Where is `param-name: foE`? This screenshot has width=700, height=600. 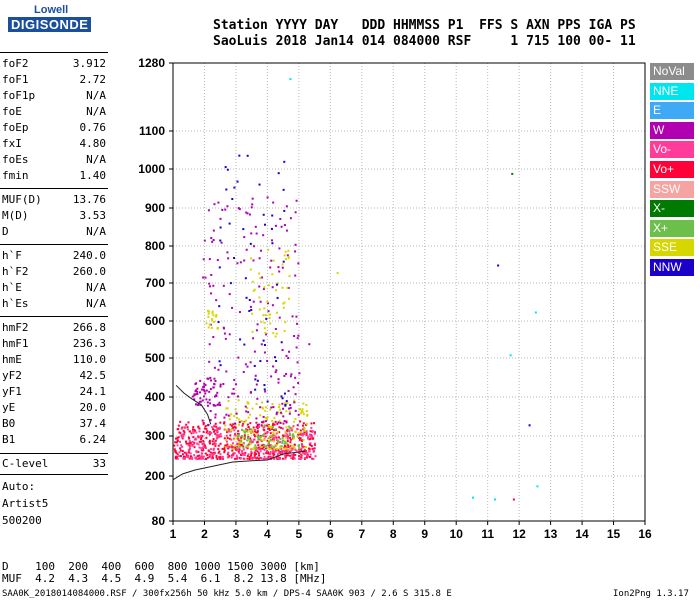
param-name: foE is located at coordinates (12, 111).